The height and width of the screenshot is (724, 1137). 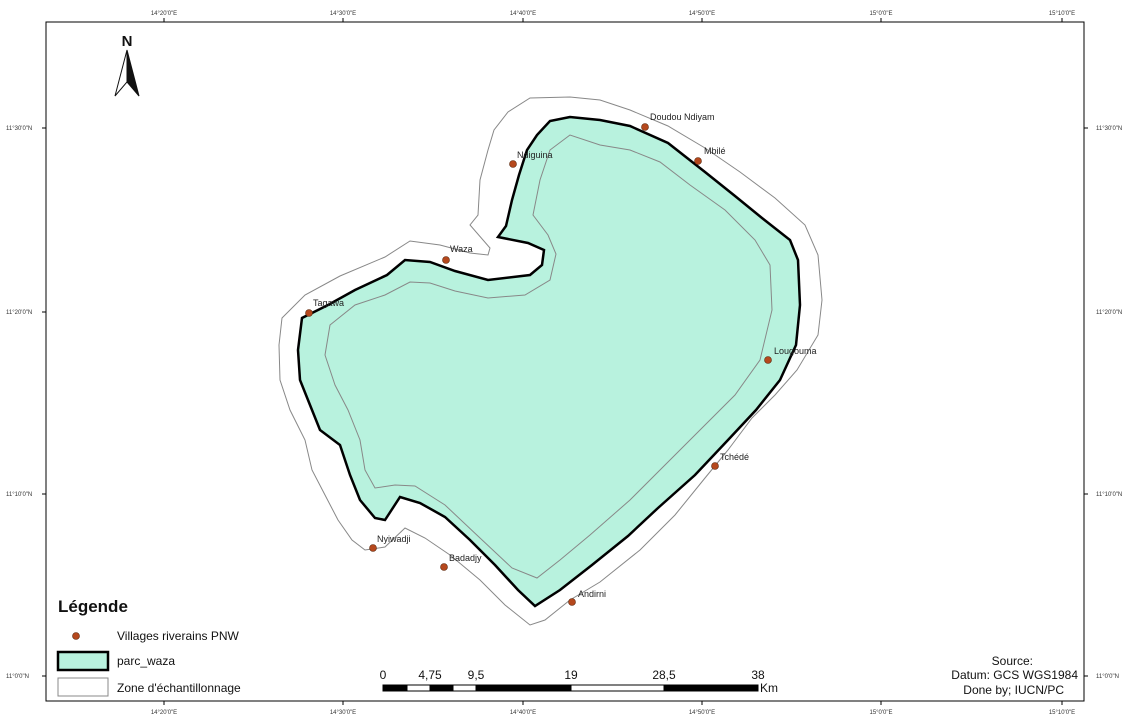 What do you see at coordinates (83, 687) in the screenshot?
I see `legend-outline-swatch` at bounding box center [83, 687].